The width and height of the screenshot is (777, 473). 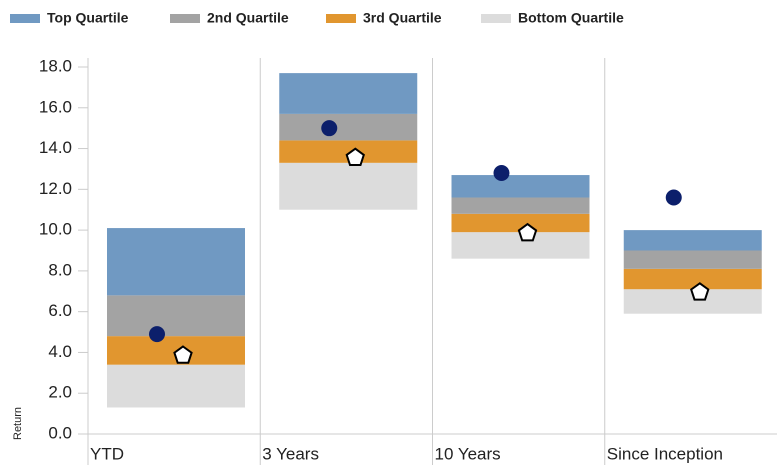 I want to click on y-tick-label: 4.0, so click(x=60, y=351).